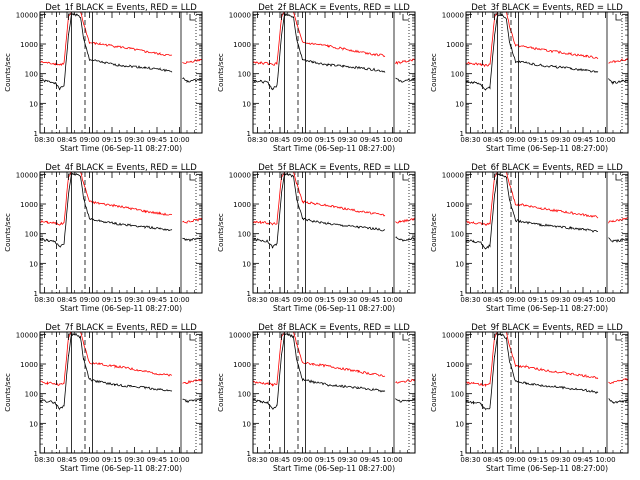 Image resolution: width=640 pixels, height=480 pixels. I want to click on panel-title: Det_6f BLACK = Events, RED = LLD, so click(547, 168).